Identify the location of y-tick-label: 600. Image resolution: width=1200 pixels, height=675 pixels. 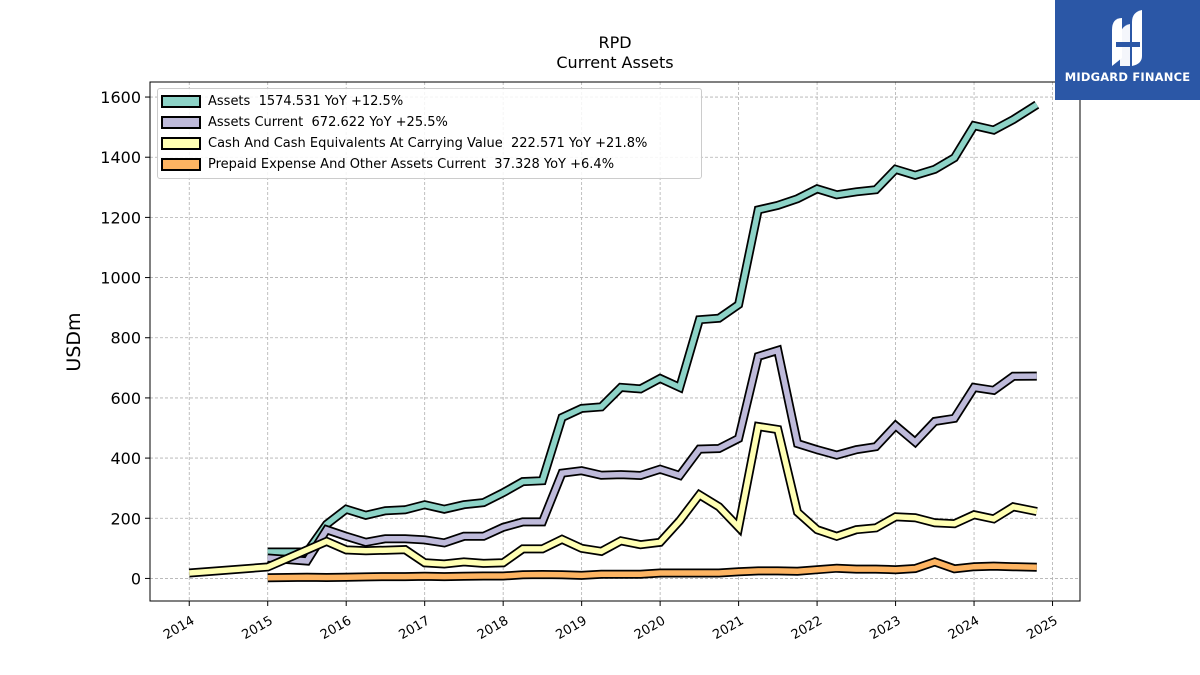
(125, 398).